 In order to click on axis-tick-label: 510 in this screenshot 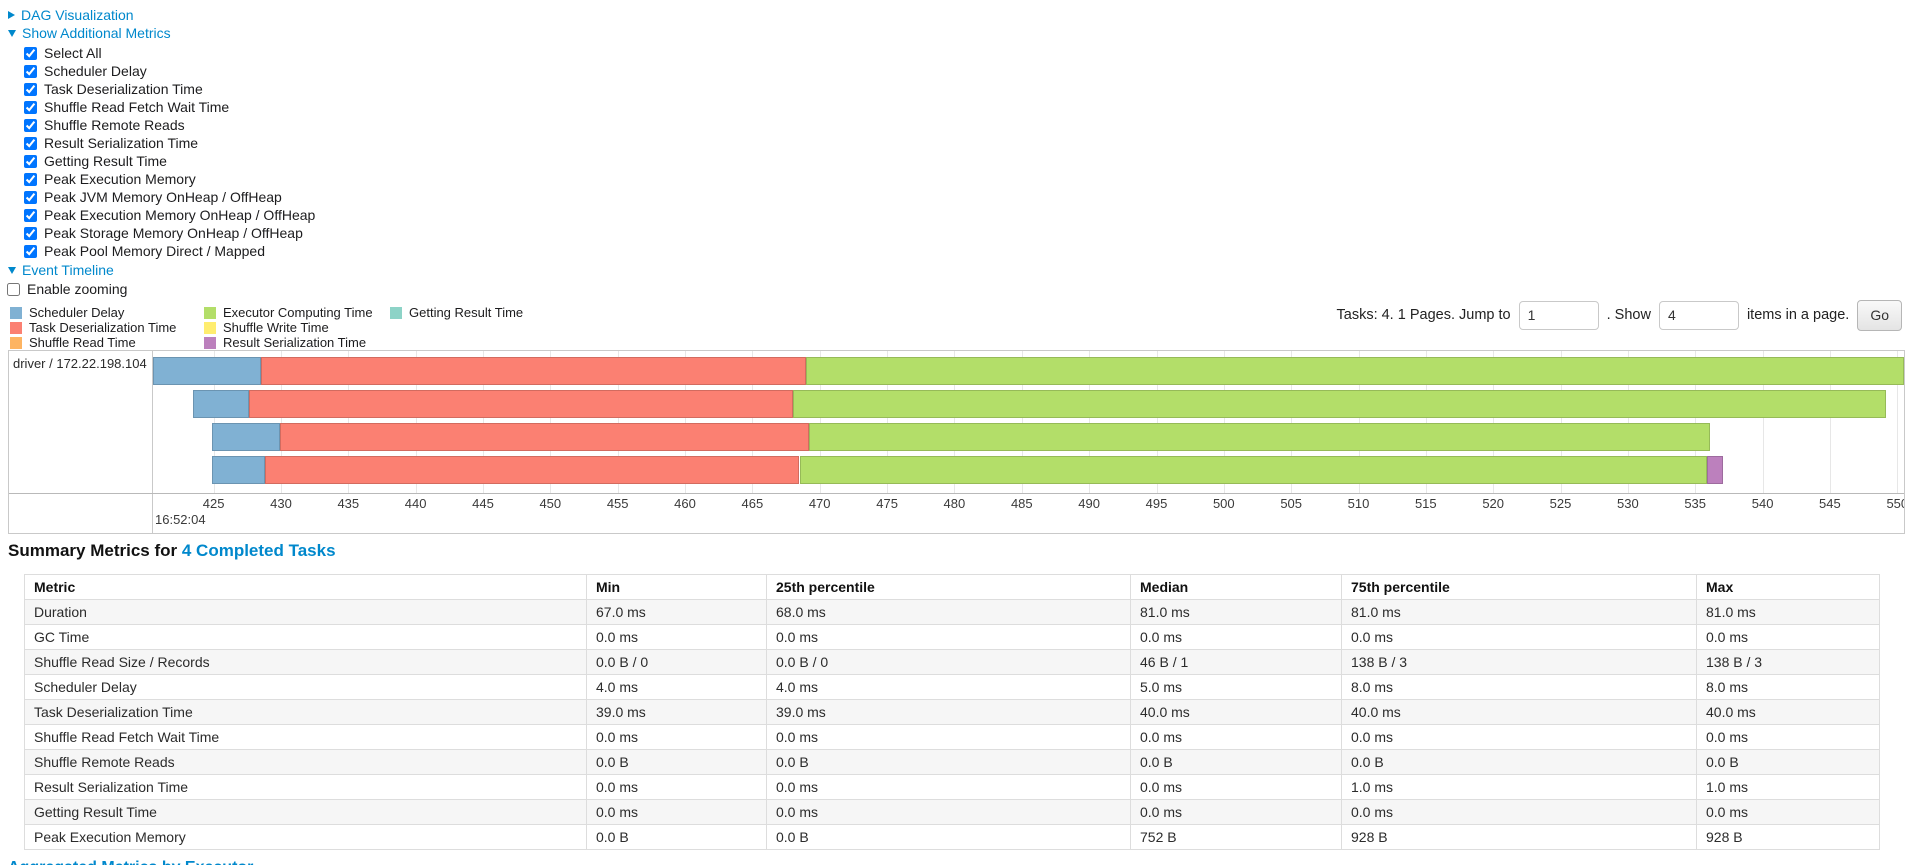, I will do `click(1358, 503)`.